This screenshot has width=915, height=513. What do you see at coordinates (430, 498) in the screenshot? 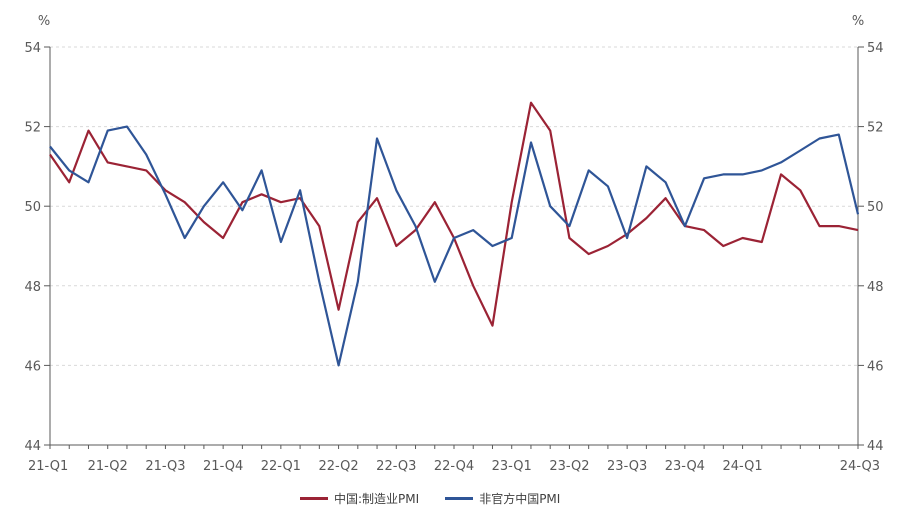
I see `legend: 中国:制造业PMI 非官方中国PMI` at bounding box center [430, 498].